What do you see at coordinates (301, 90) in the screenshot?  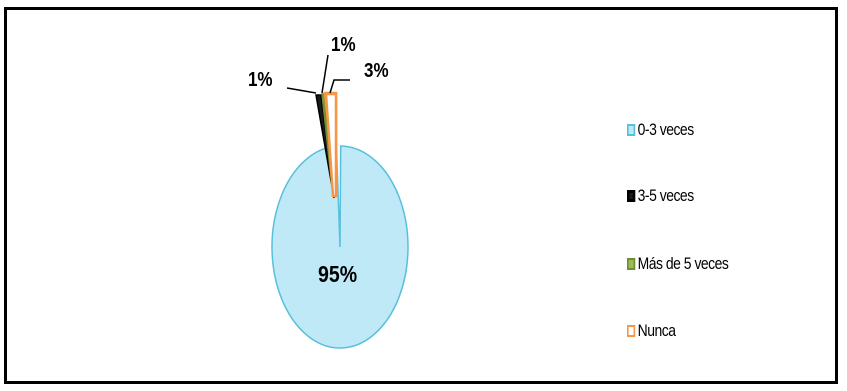 I see `leader-line-3-5-veces` at bounding box center [301, 90].